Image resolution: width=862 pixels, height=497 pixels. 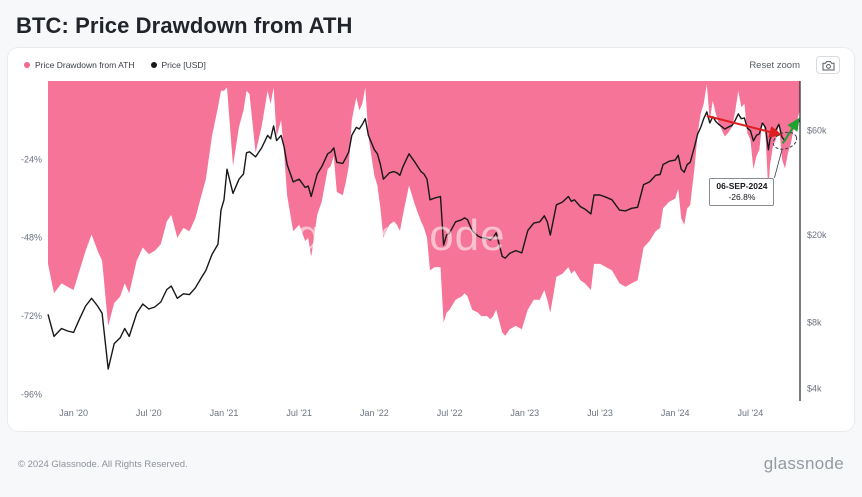 I want to click on svg-text: Jul '23, so click(x=600, y=413).